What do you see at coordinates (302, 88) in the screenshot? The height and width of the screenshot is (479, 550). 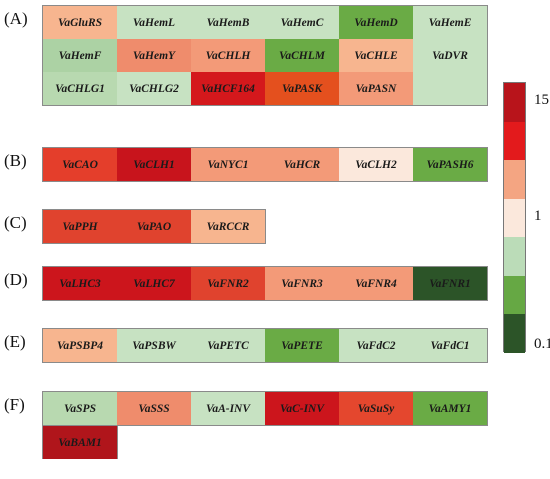 I see `heatmap-cell: VaPASK` at bounding box center [302, 88].